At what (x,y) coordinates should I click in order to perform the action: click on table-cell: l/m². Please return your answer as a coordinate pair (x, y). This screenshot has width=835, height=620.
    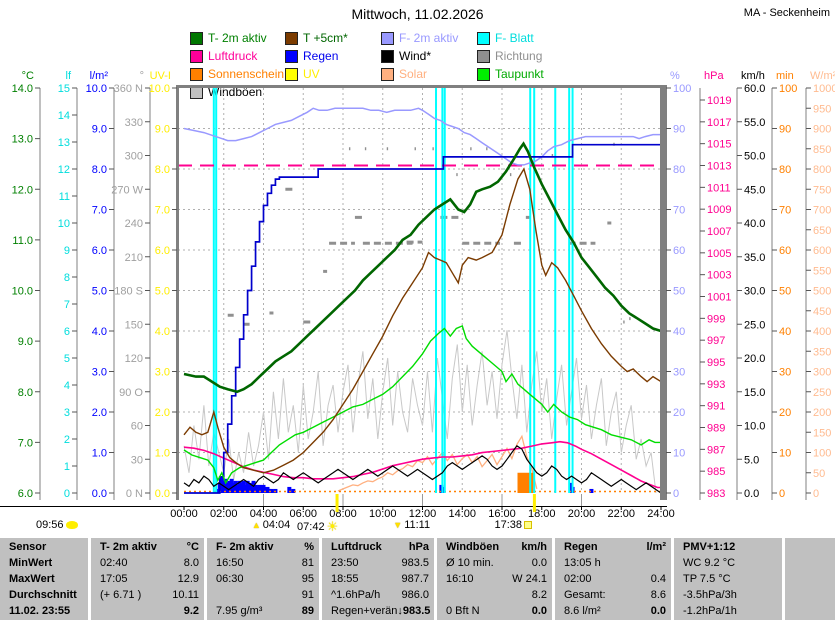
    Looking at the image, I should click on (656, 547).